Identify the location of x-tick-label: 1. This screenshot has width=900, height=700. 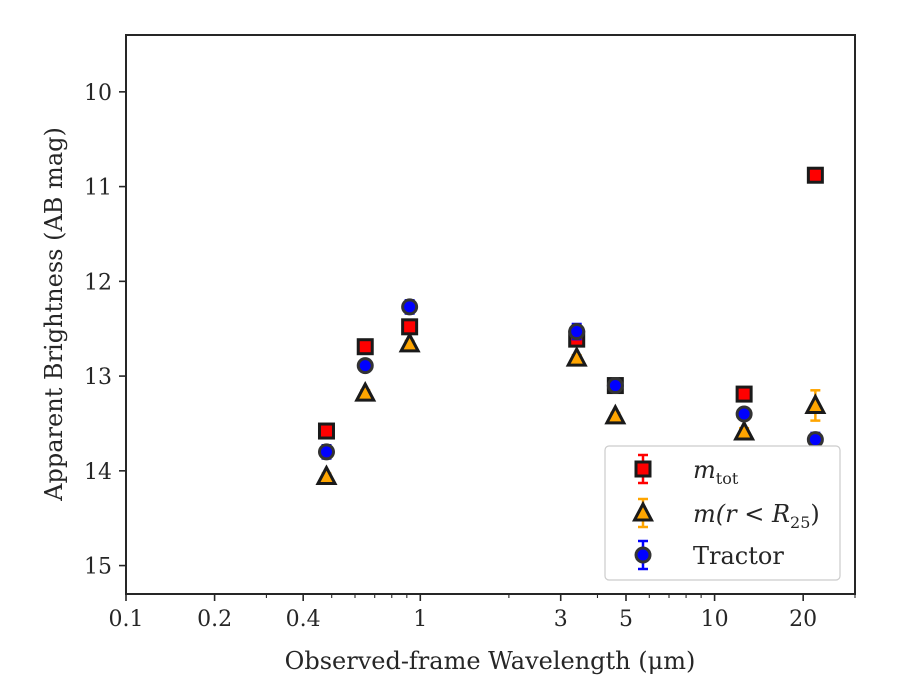
(420, 619).